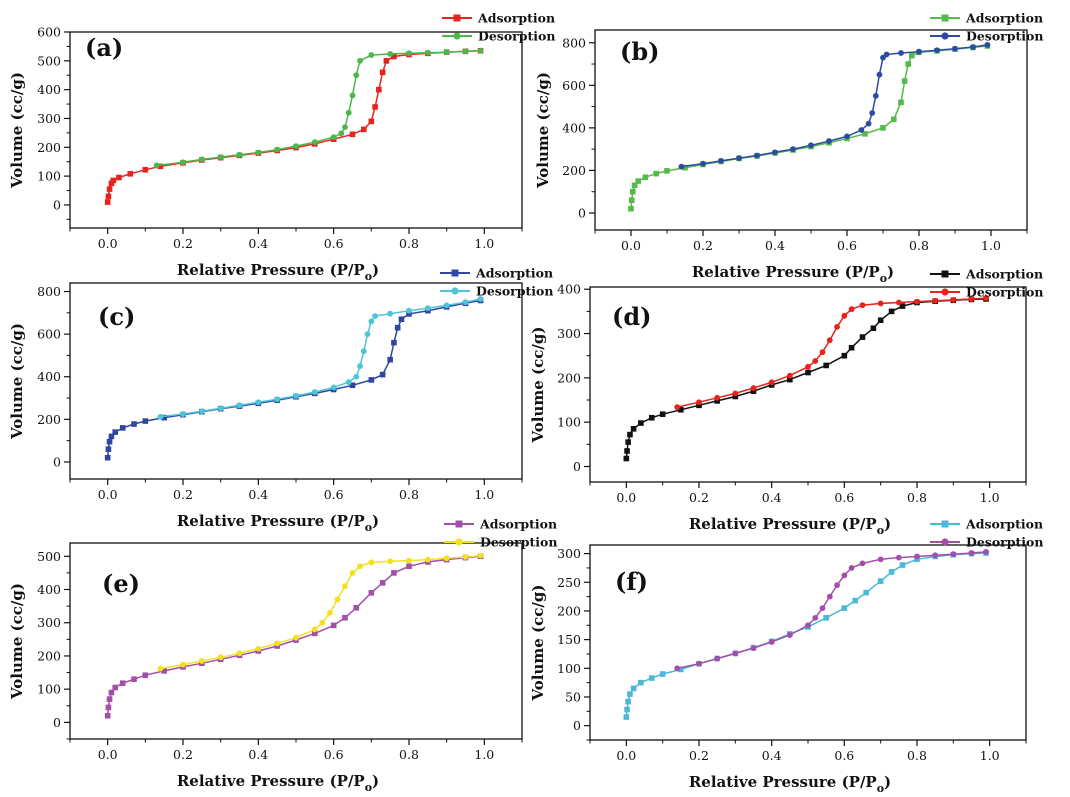 The image size is (1070, 797). What do you see at coordinates (569, 289) in the screenshot?
I see `y-tick-label: 400` at bounding box center [569, 289].